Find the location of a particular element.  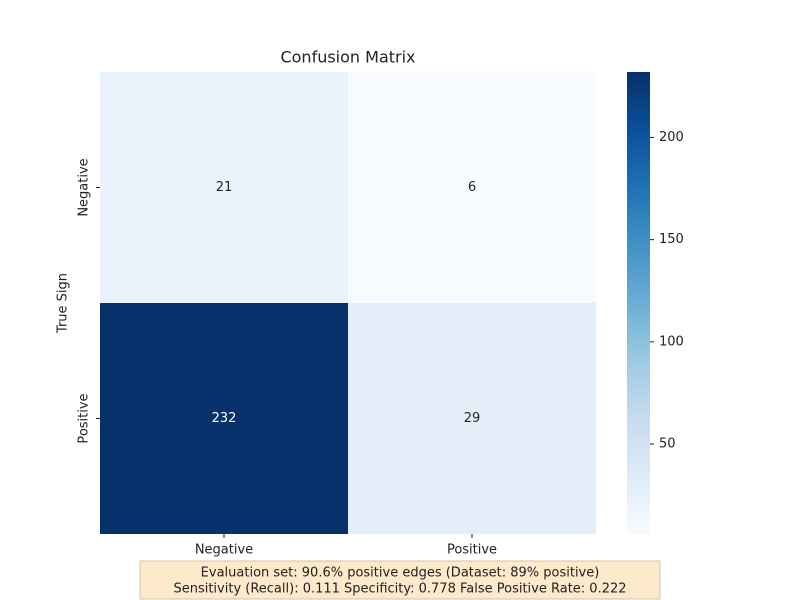

annotation-box is located at coordinates (400, 580).